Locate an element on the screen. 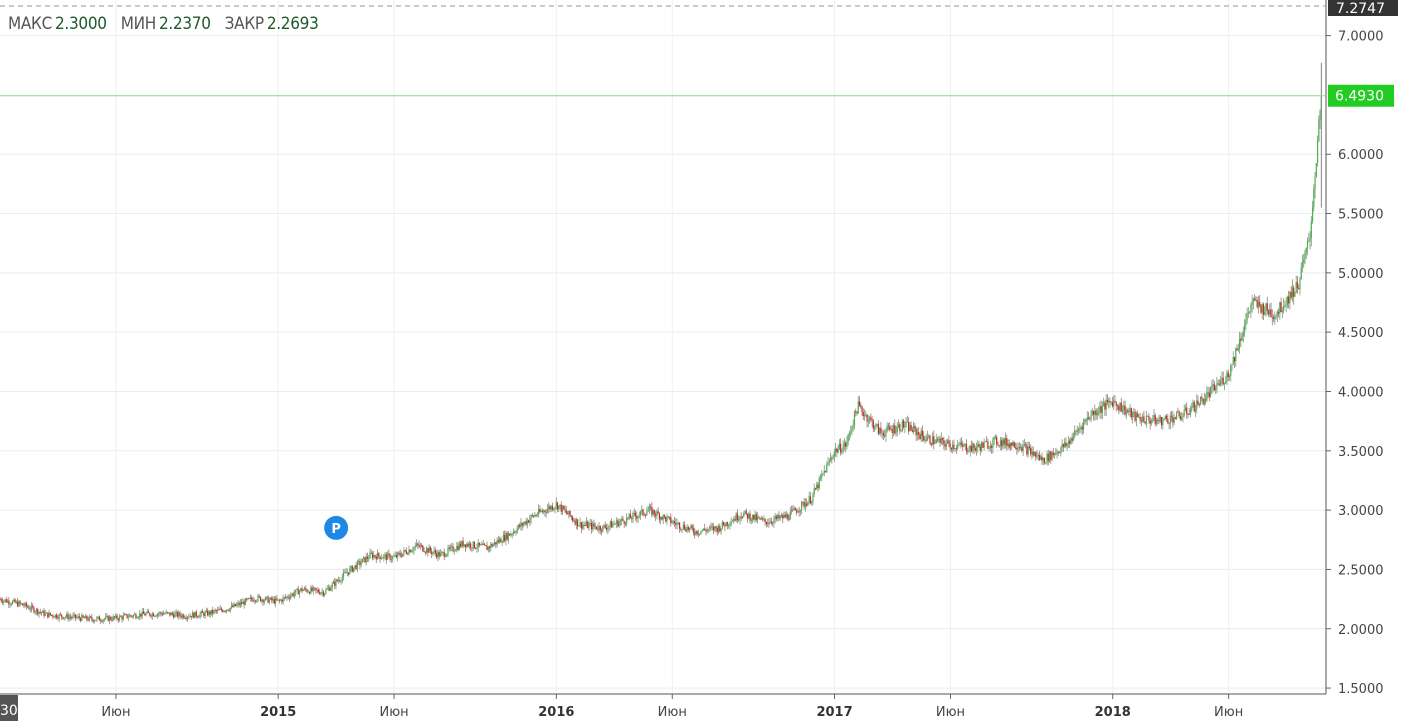 The image size is (1402, 724). event-marker is located at coordinates (336, 527).